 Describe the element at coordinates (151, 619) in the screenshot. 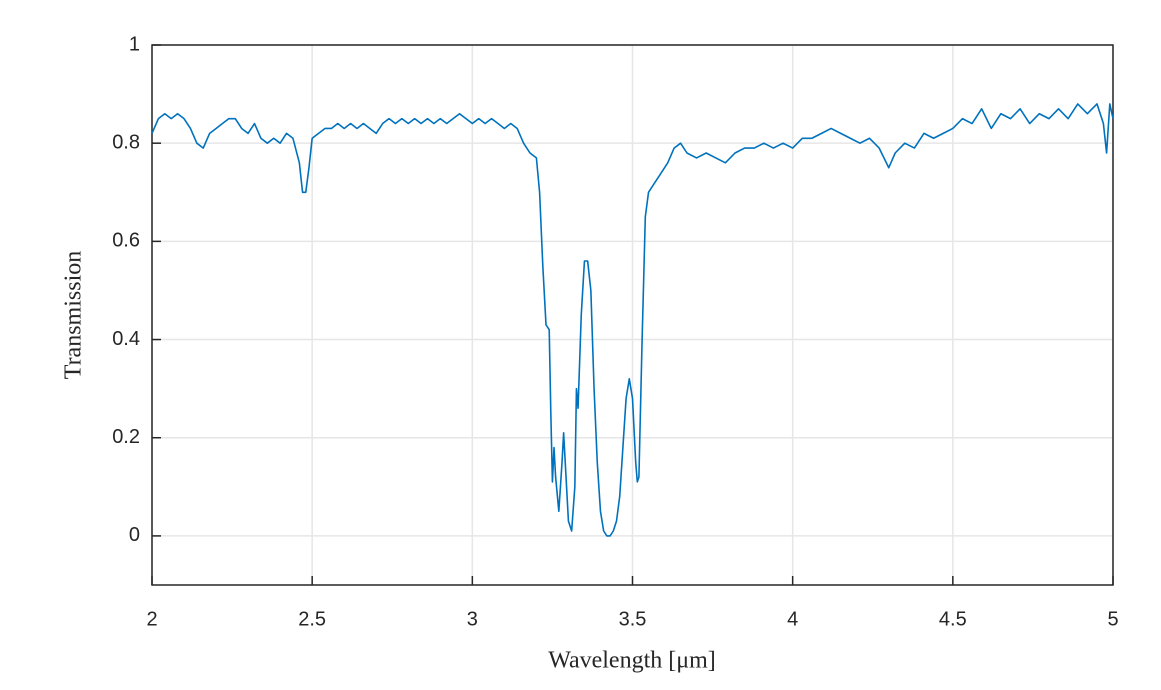

I see `x-tick-label: 2` at that location.